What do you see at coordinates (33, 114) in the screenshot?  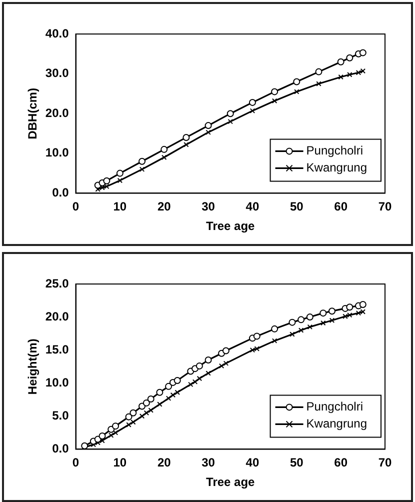 I see `y-axis-title: DBH(cm)` at bounding box center [33, 114].